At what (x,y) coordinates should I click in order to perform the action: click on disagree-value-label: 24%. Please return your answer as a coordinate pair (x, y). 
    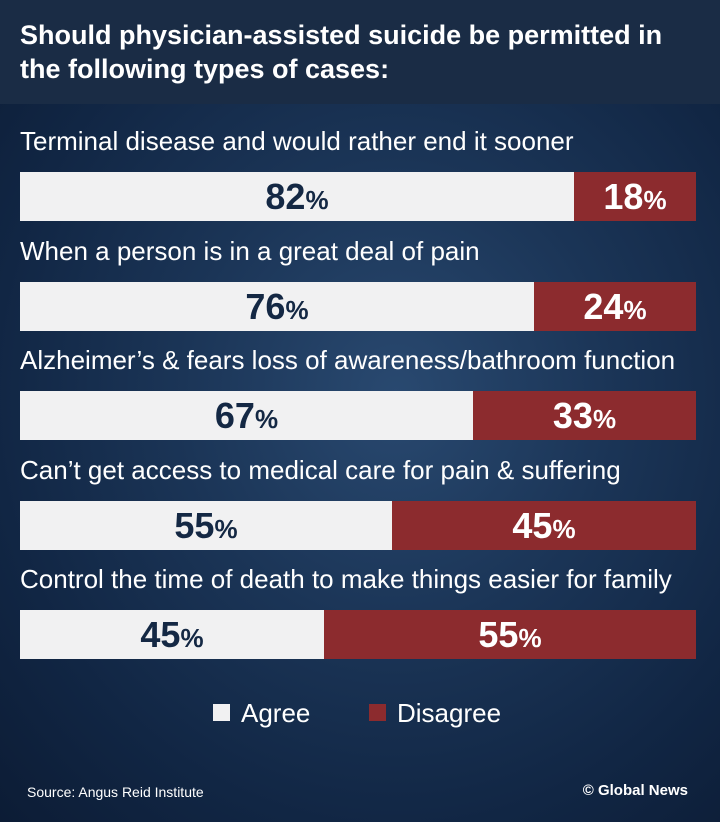
    Looking at the image, I should click on (614, 306).